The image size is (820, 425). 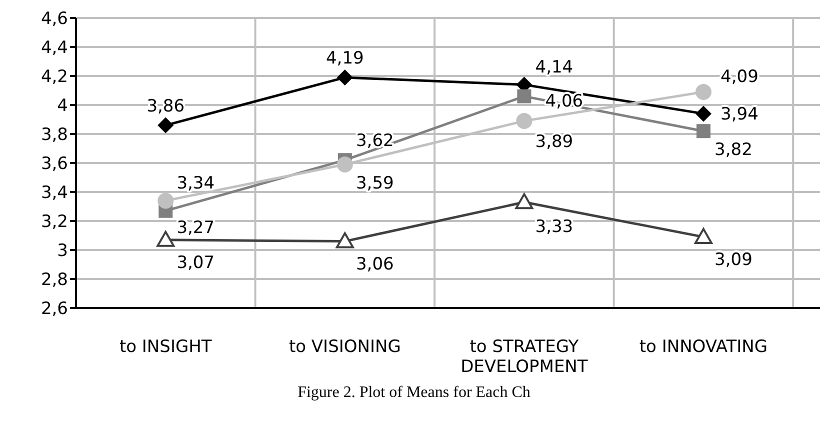 I want to click on data-label: 3,06, so click(x=375, y=264).